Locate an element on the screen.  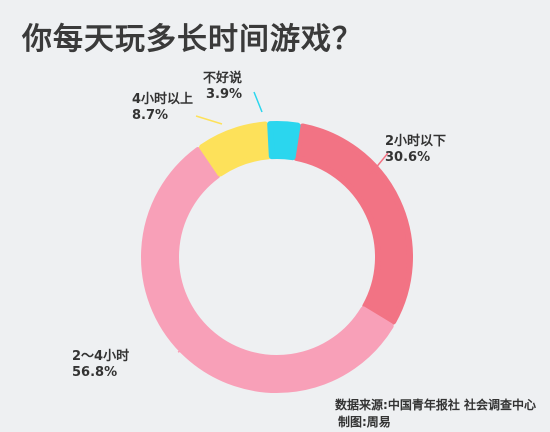
category-label-2: 2～4小时 is located at coordinates (100, 356).